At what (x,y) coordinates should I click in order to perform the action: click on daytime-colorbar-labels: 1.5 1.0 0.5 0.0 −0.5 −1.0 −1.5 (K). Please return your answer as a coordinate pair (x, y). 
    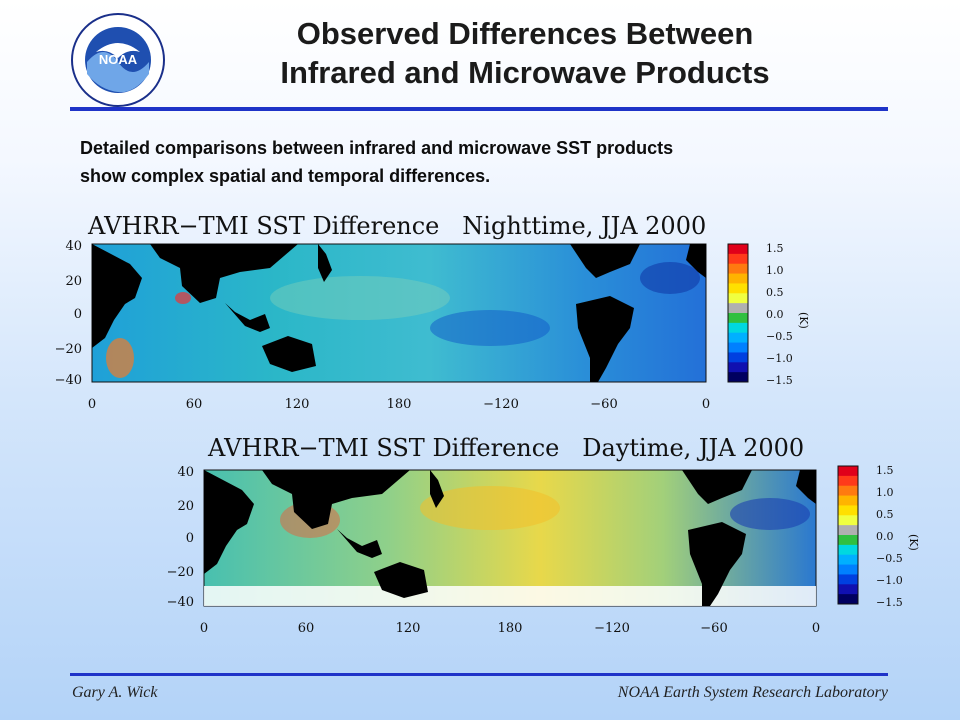
    Looking at the image, I should click on (898, 536).